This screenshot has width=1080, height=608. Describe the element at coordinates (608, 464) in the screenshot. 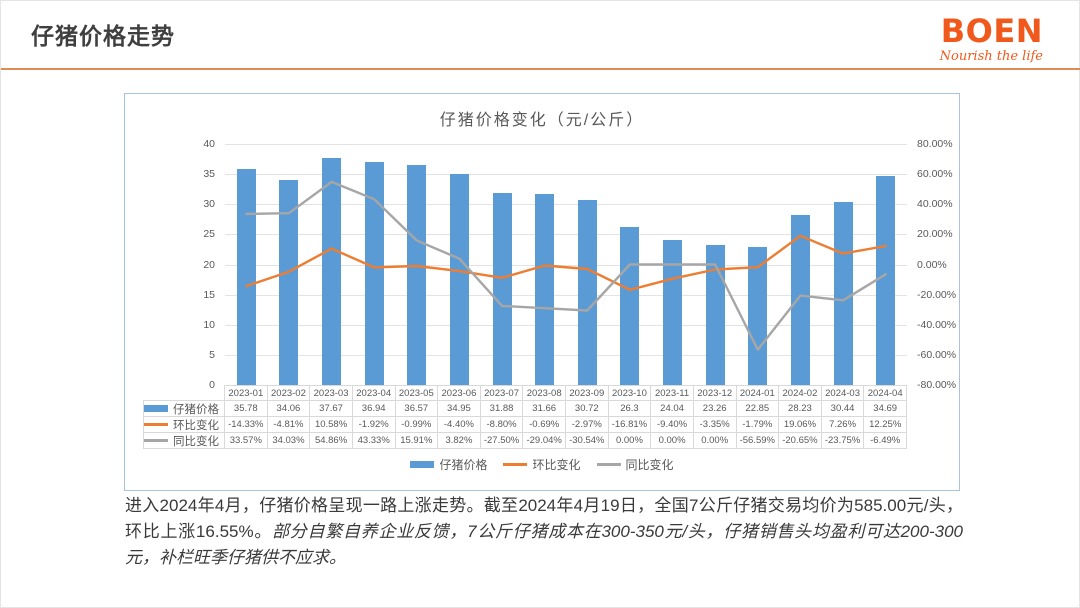

I see `yoy-series-swatch` at that location.